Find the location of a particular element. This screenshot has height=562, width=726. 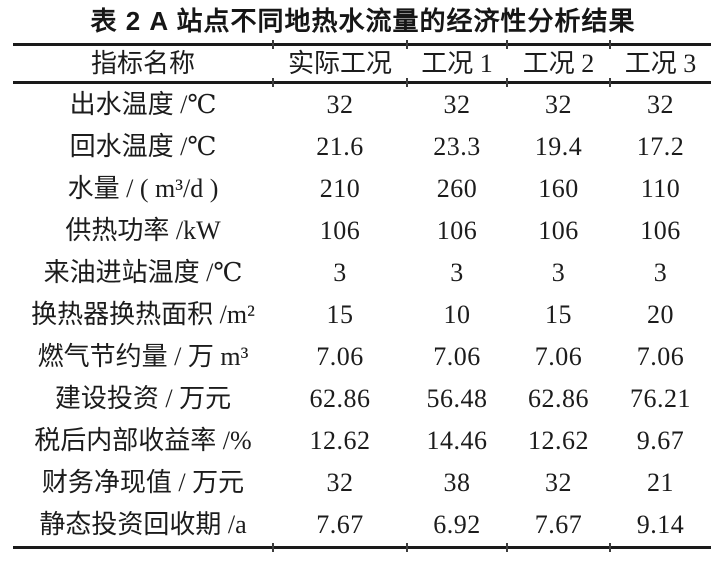

table-header-row: 指标名称 实际工况 工况 1 工况 2 工况 3 is located at coordinates (362, 63).